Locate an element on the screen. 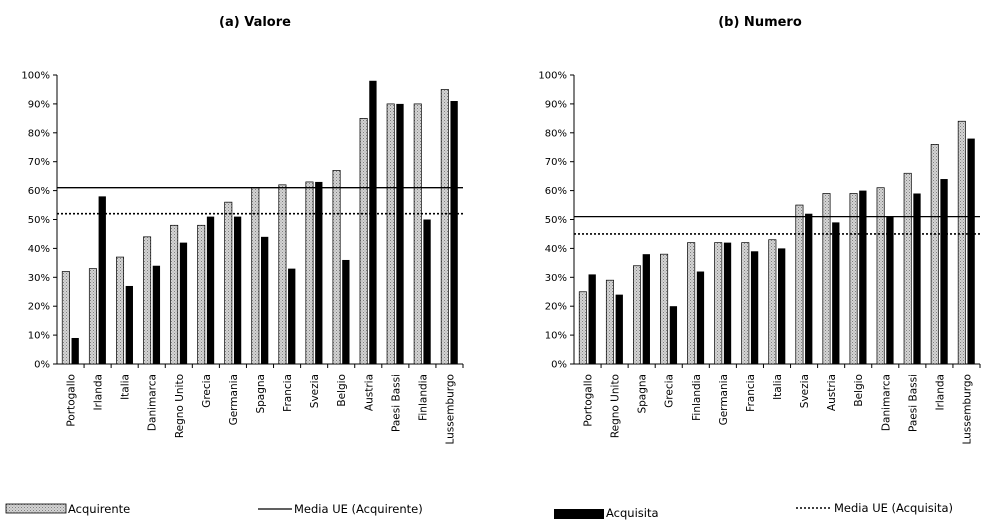 The height and width of the screenshot is (520, 993). legend-label-acquisita: Acquisita is located at coordinates (632, 513).